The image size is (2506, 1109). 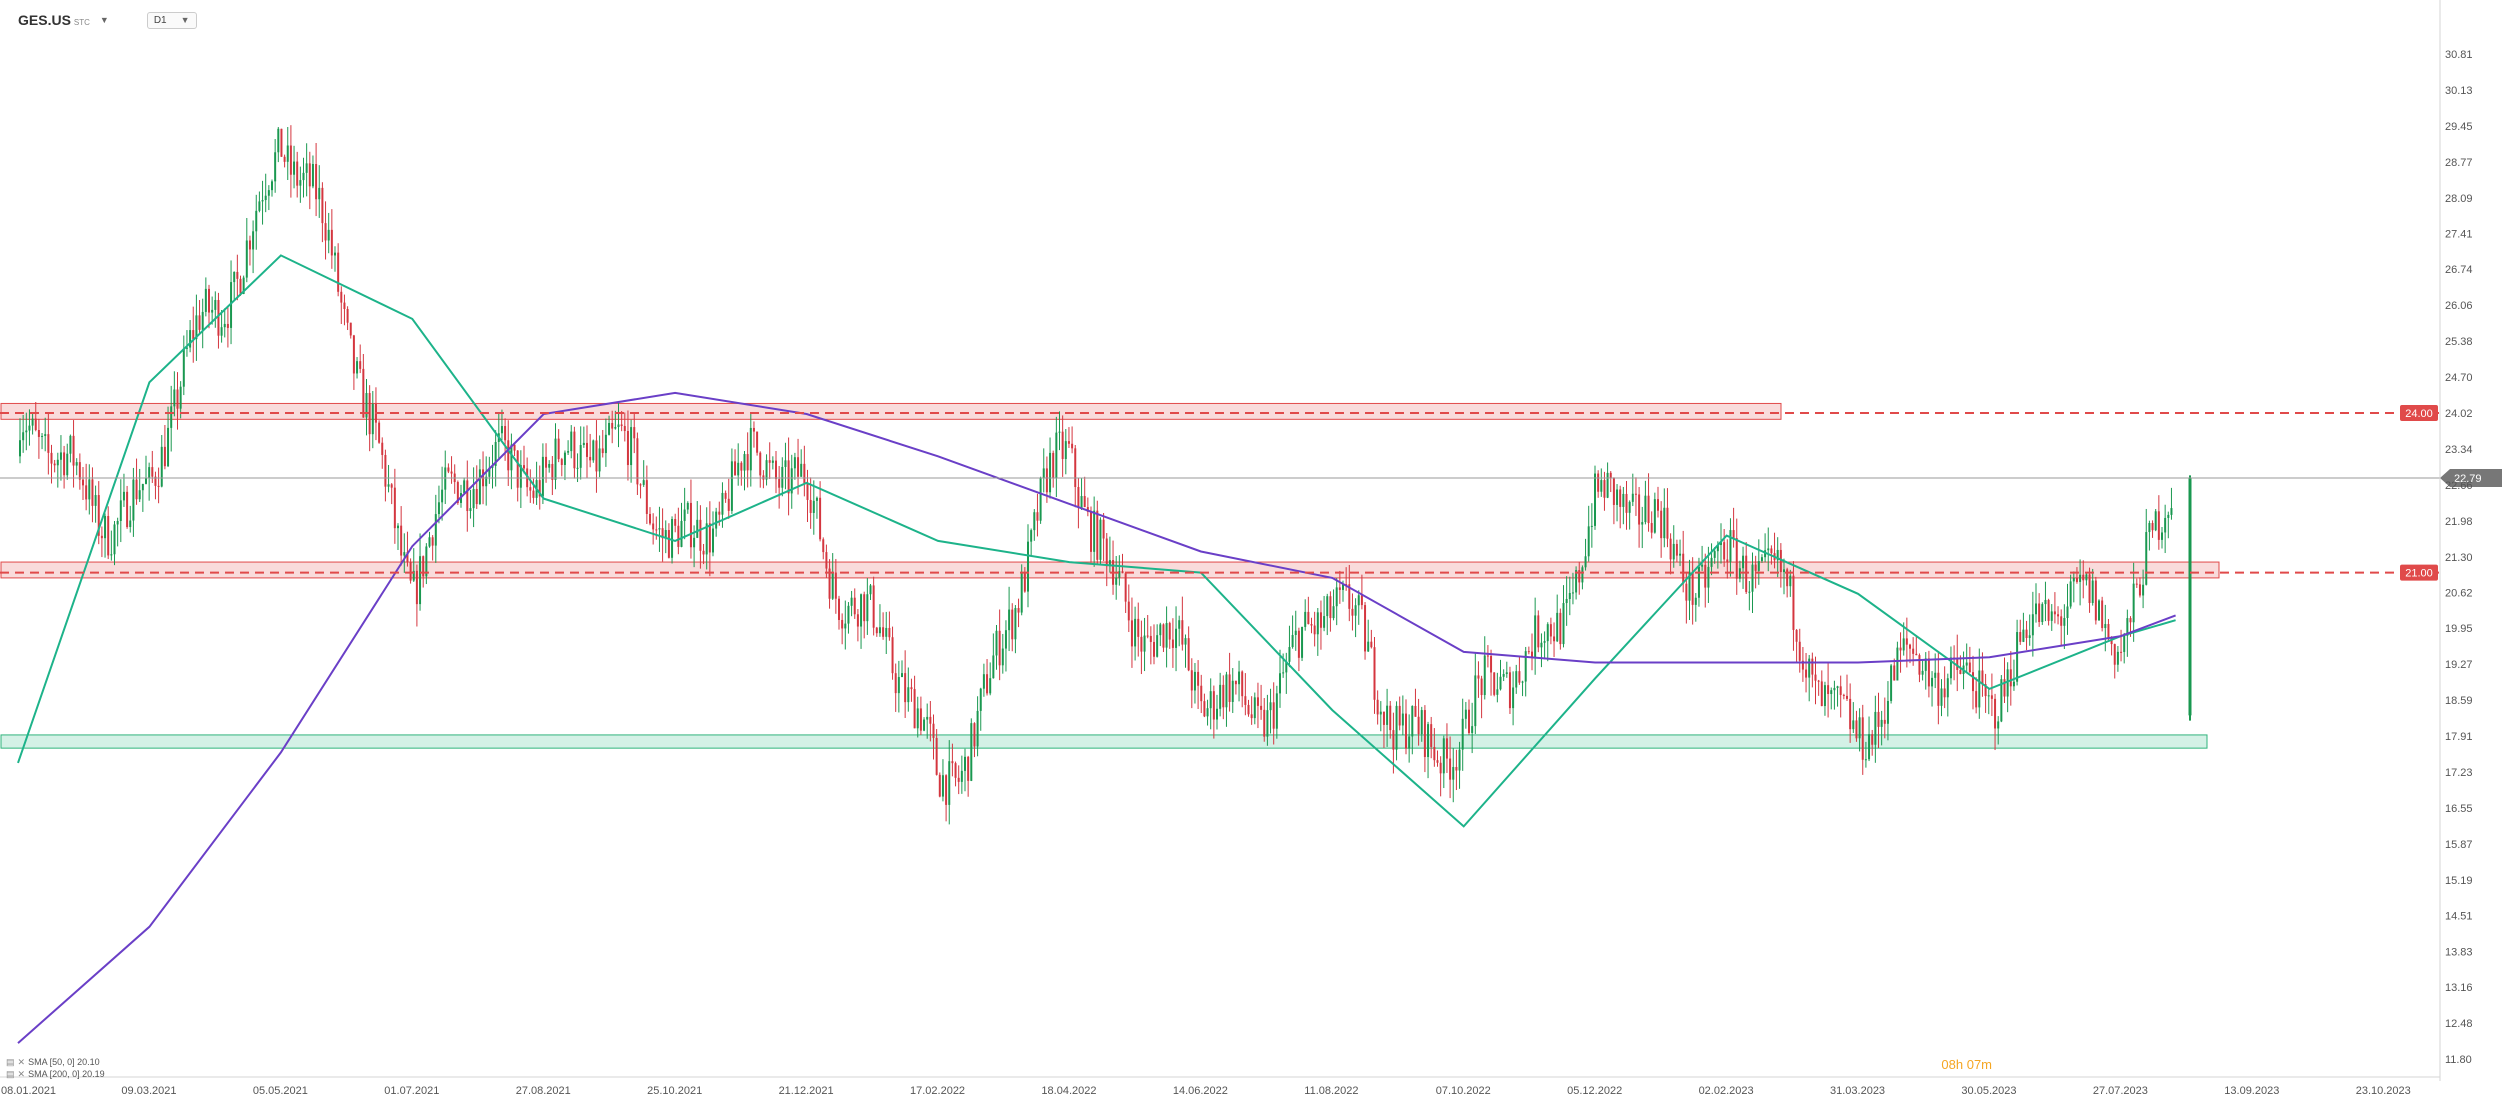 What do you see at coordinates (104, 20) in the screenshot?
I see `chevron-down-icon: ▼` at bounding box center [104, 20].